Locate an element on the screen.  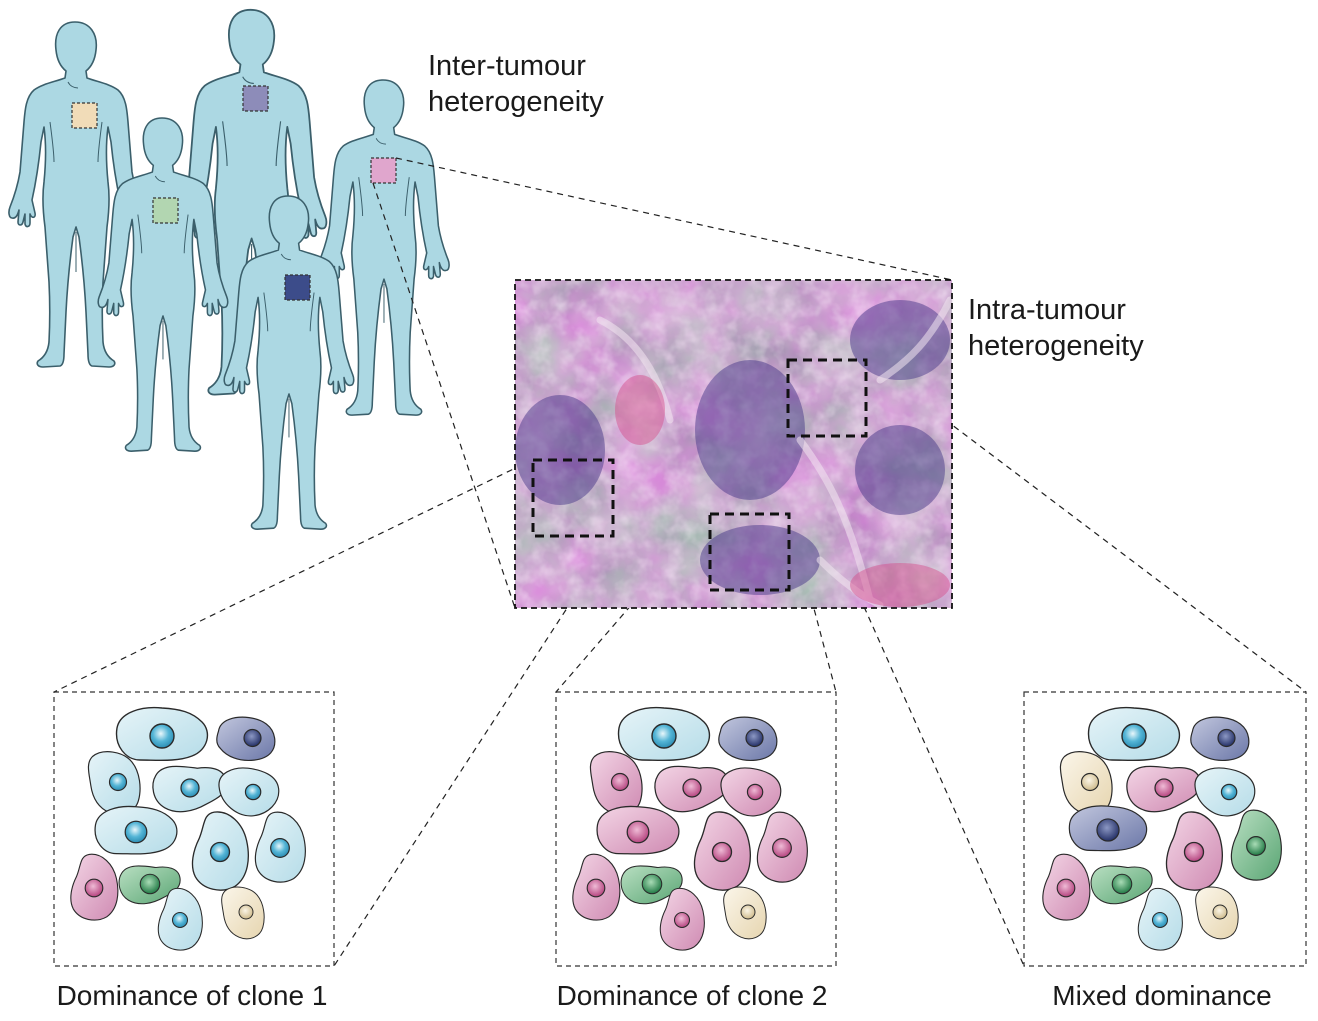
inter-tumour-label: Inter-tumour heterogeneity is located at coordinates (516, 84).